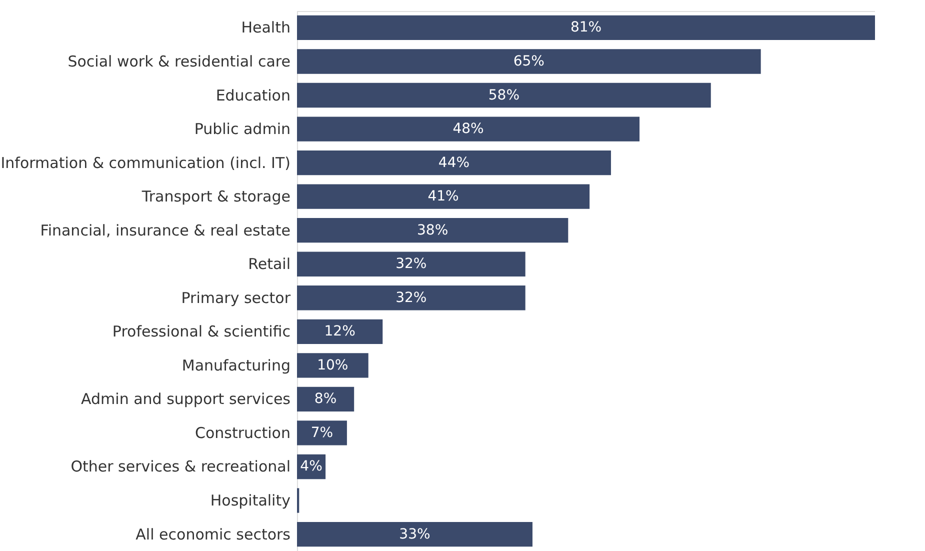  Describe the element at coordinates (311, 466) in the screenshot. I see `data-label: 4%` at that location.